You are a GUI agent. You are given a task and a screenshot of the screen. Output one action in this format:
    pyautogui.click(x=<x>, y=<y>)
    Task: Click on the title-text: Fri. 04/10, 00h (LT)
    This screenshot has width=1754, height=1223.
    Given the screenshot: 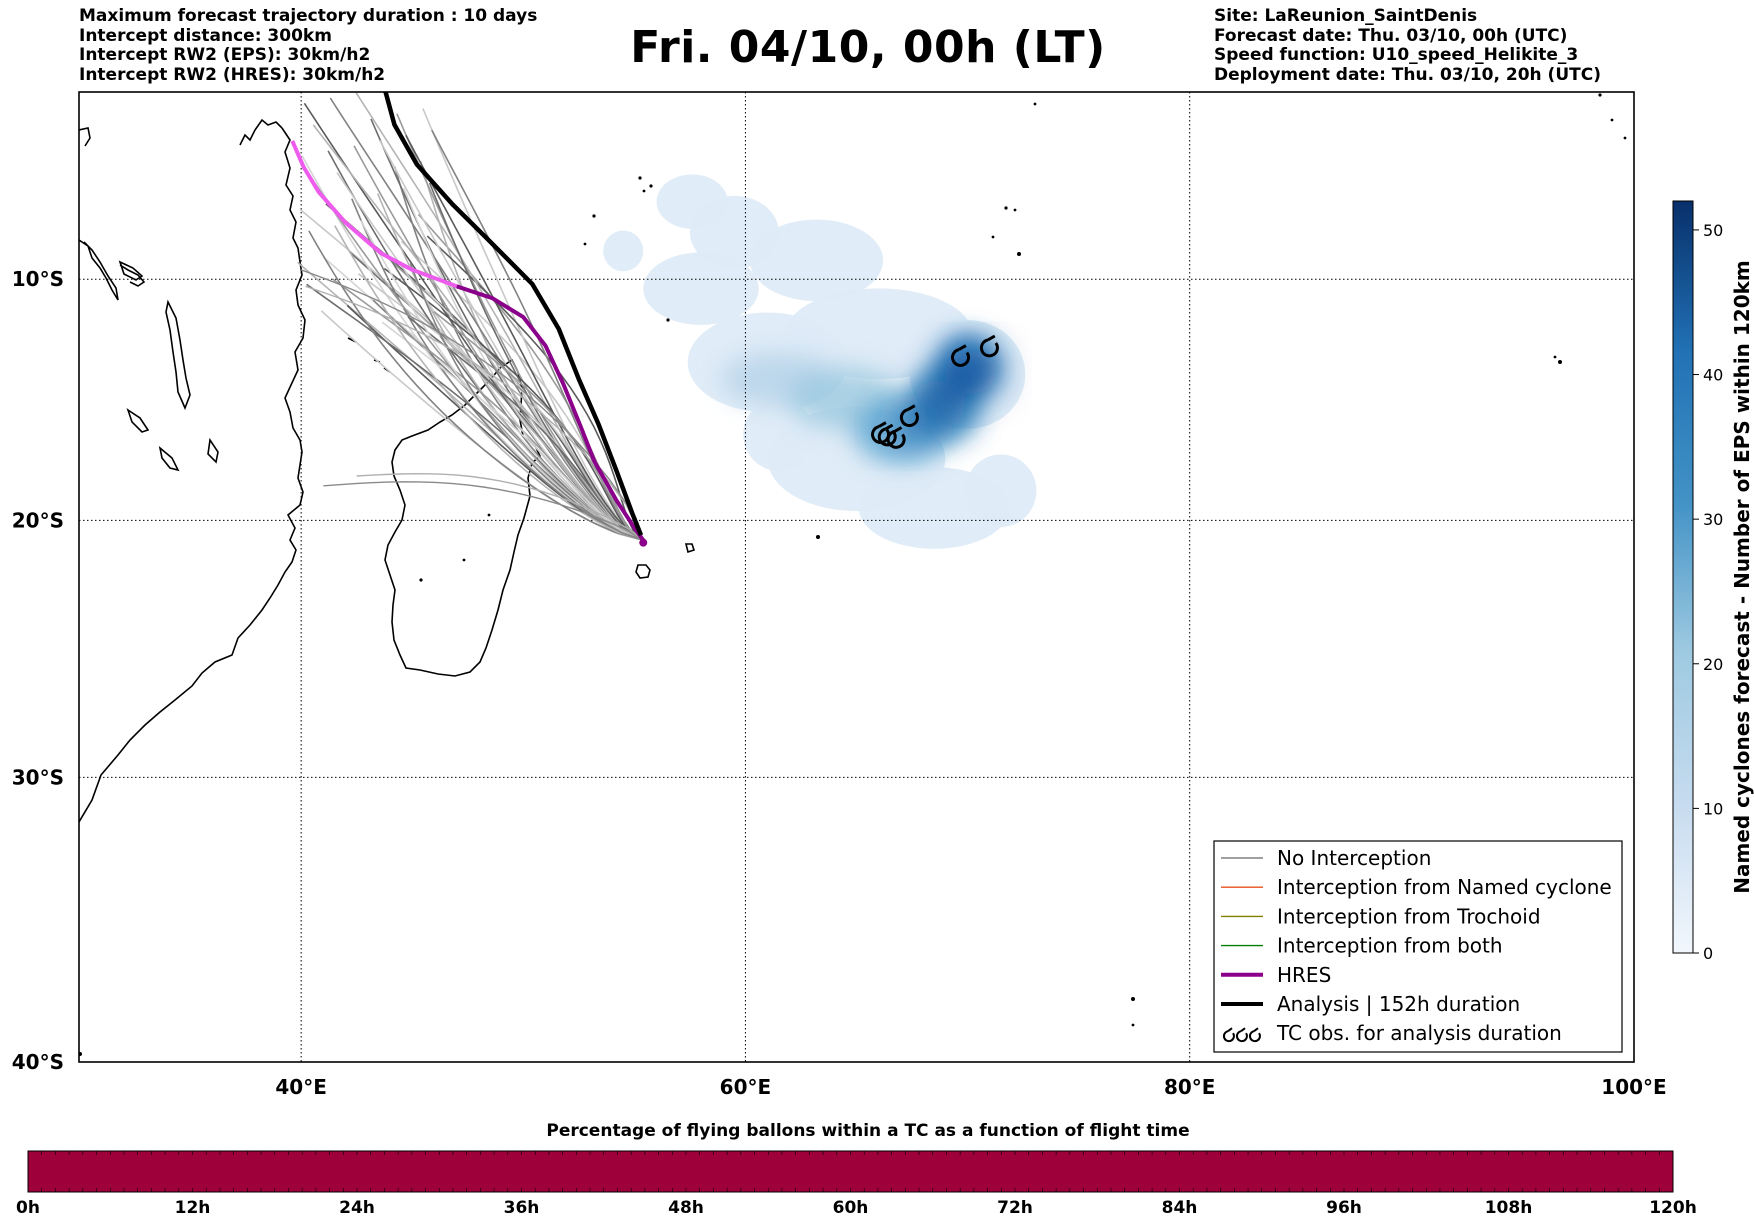 What is the action you would take?
    pyautogui.click(x=868, y=47)
    